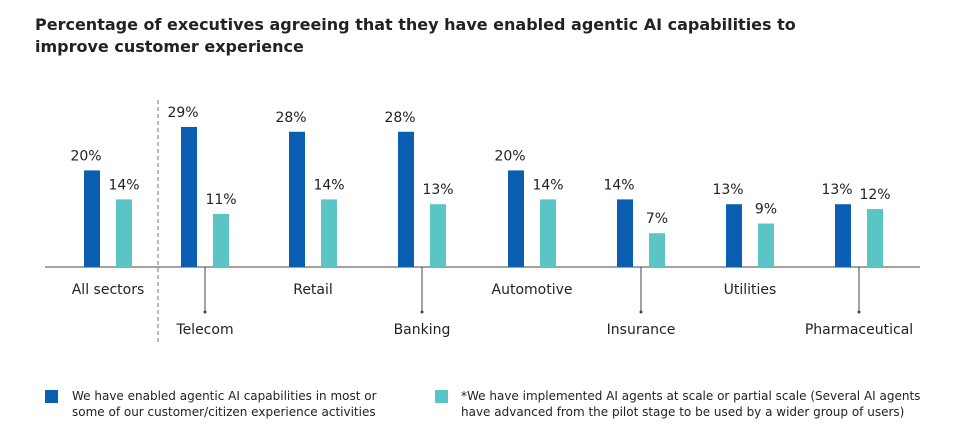 This screenshot has height=440, width=959. I want to click on x-tick-label: All sectors, so click(108, 290).